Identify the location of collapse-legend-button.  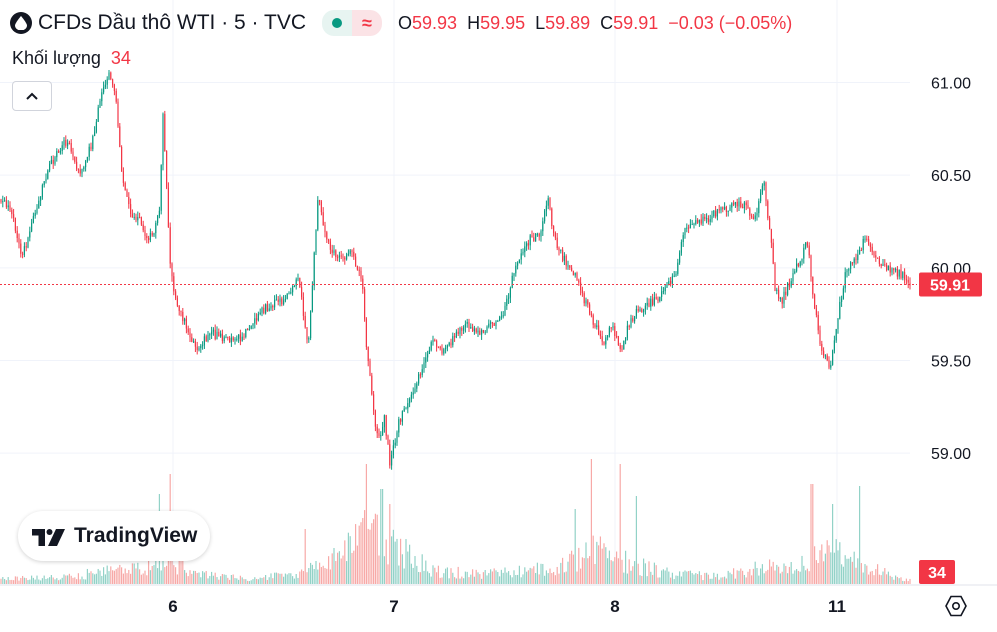
(32, 96).